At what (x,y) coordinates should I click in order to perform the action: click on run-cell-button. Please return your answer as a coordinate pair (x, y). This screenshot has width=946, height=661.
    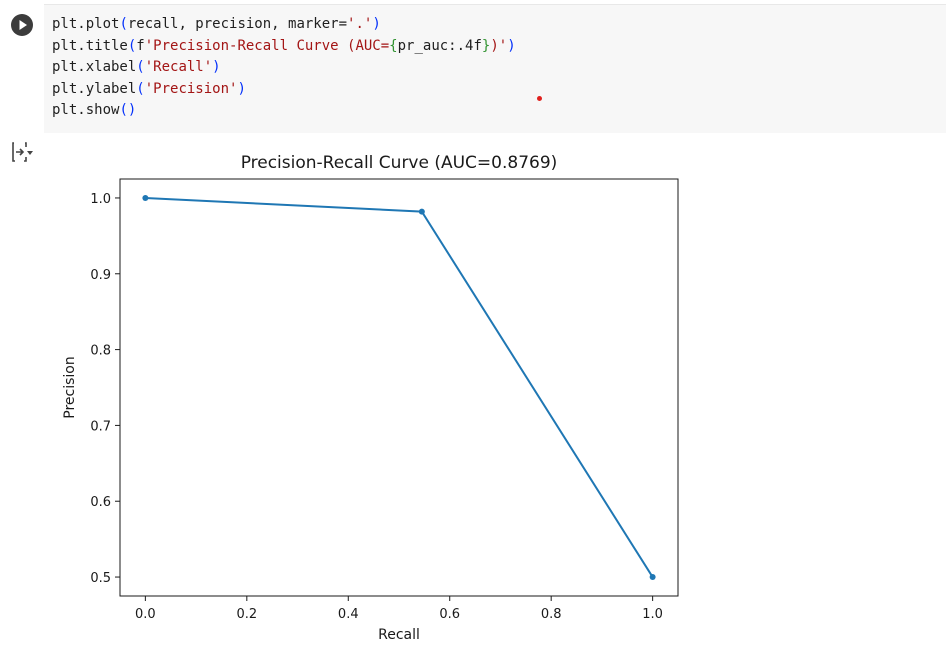
    Looking at the image, I should click on (22, 25).